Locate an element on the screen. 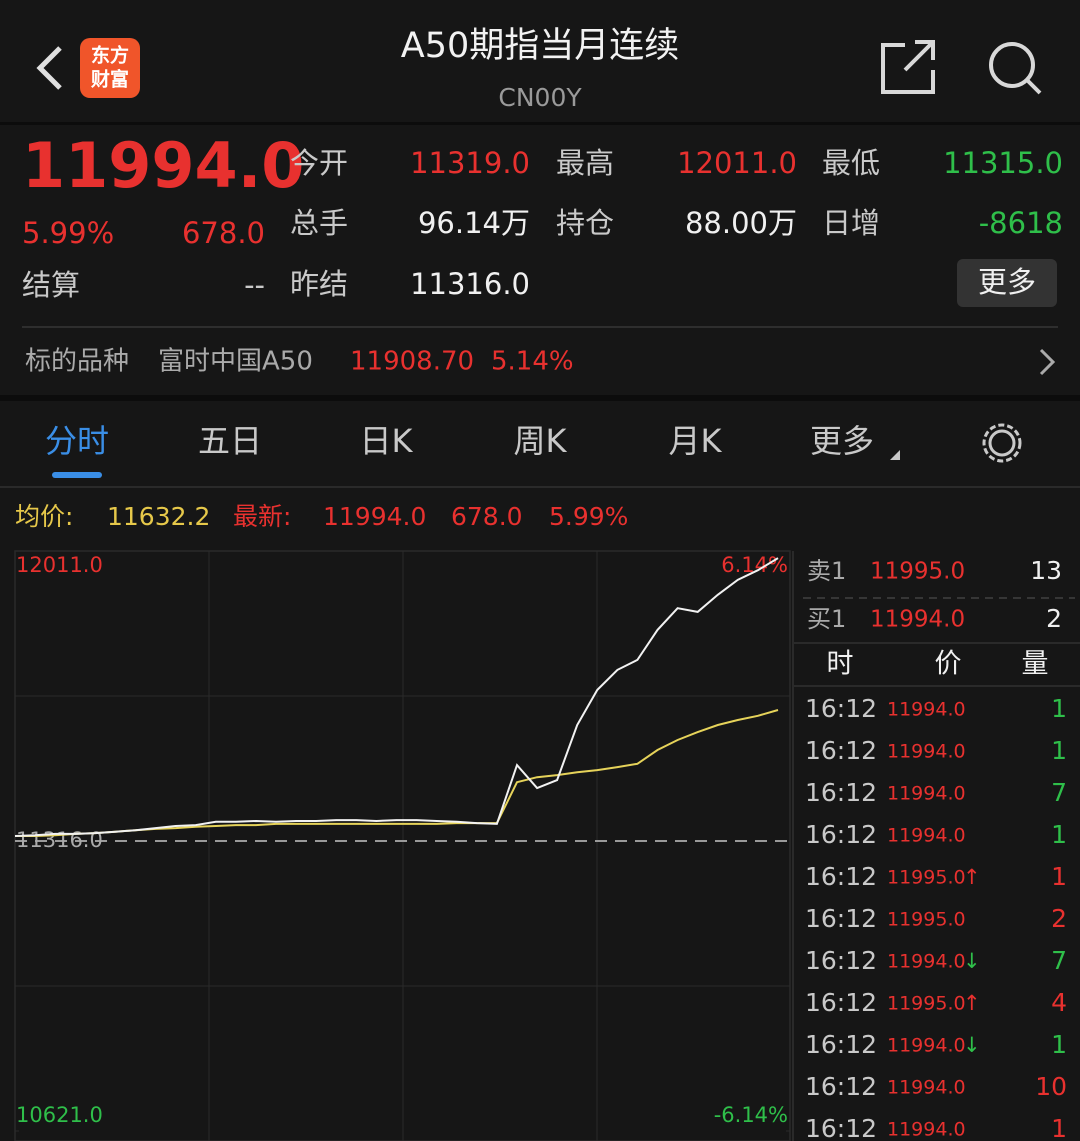 This screenshot has width=1080, height=1141. y2-tick-label: -6.14% is located at coordinates (751, 1115).